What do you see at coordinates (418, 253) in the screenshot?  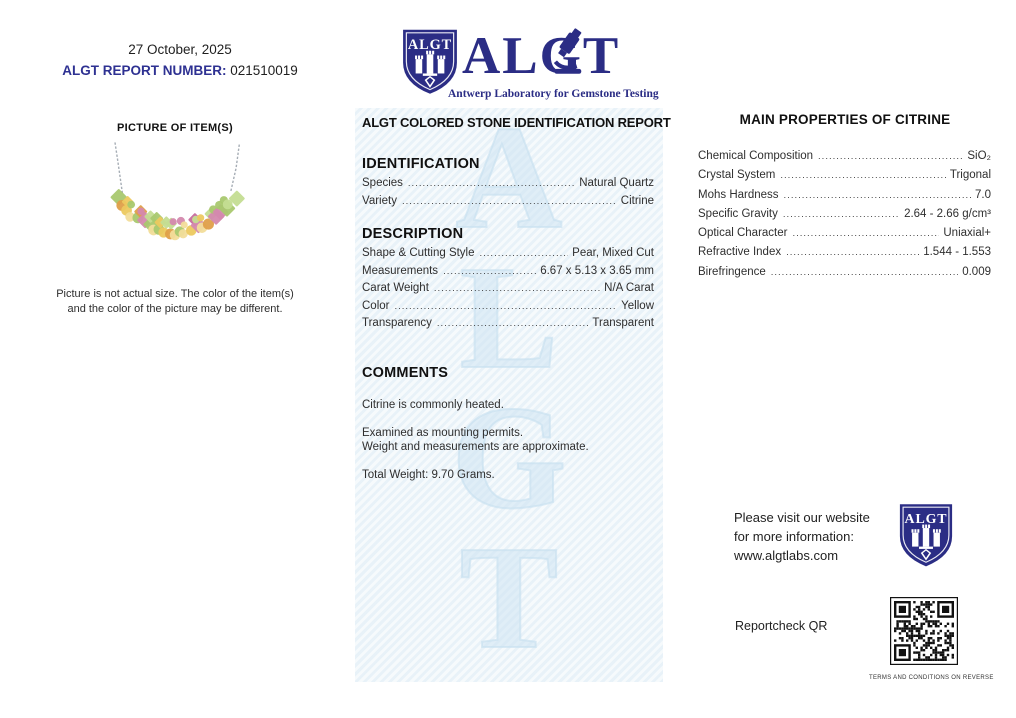 I see `row-label: Shape & Cutting Style` at bounding box center [418, 253].